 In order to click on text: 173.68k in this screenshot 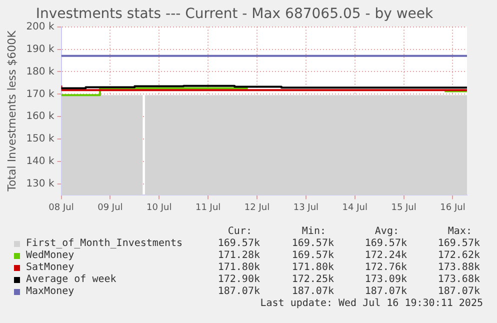, I will do `click(458, 280)`.